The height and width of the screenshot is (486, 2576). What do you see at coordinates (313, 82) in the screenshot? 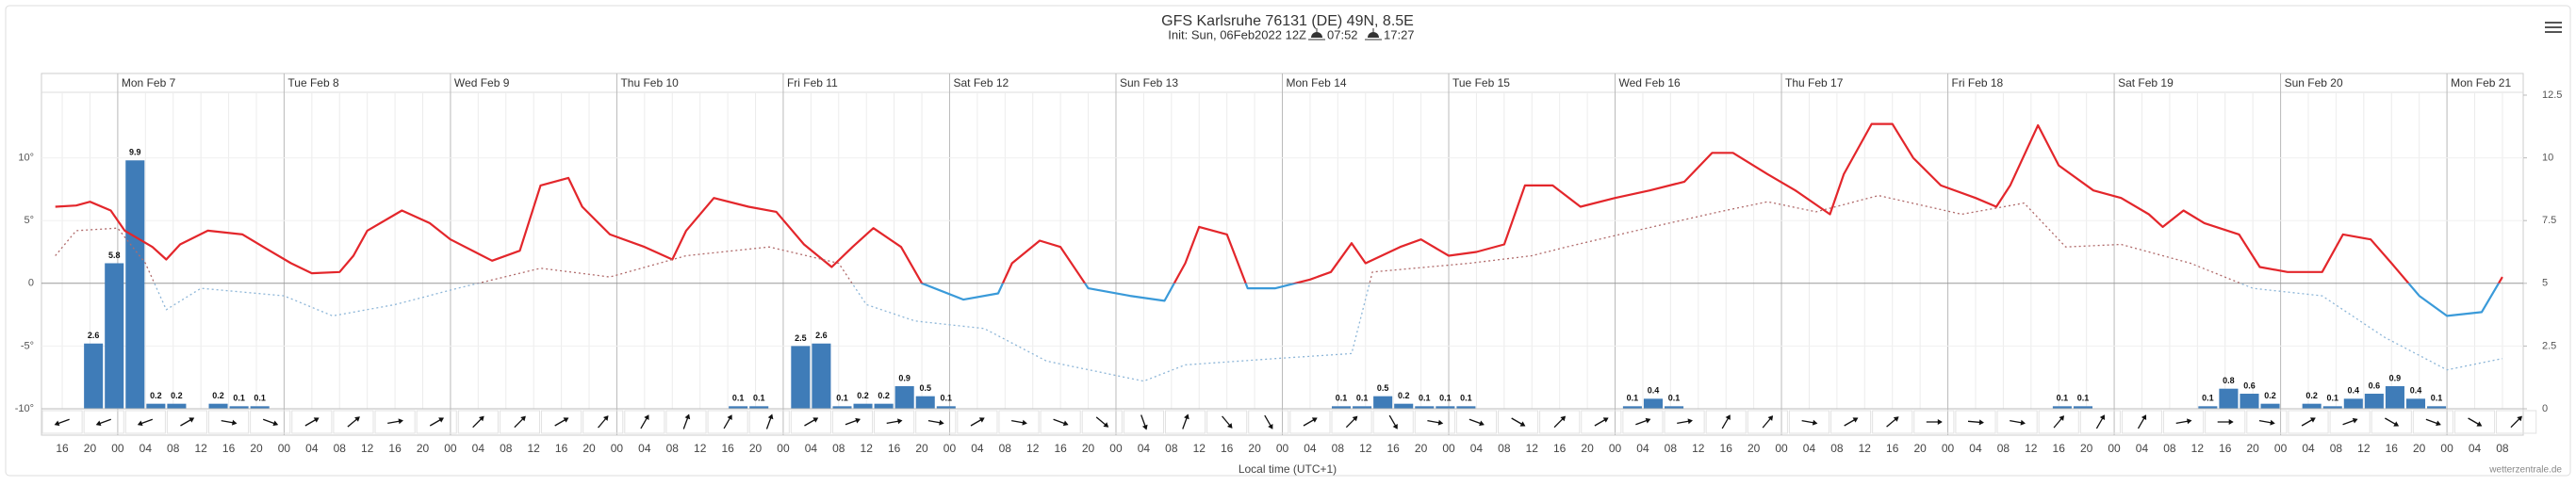
I see `day-label: Tue Feb 8` at bounding box center [313, 82].